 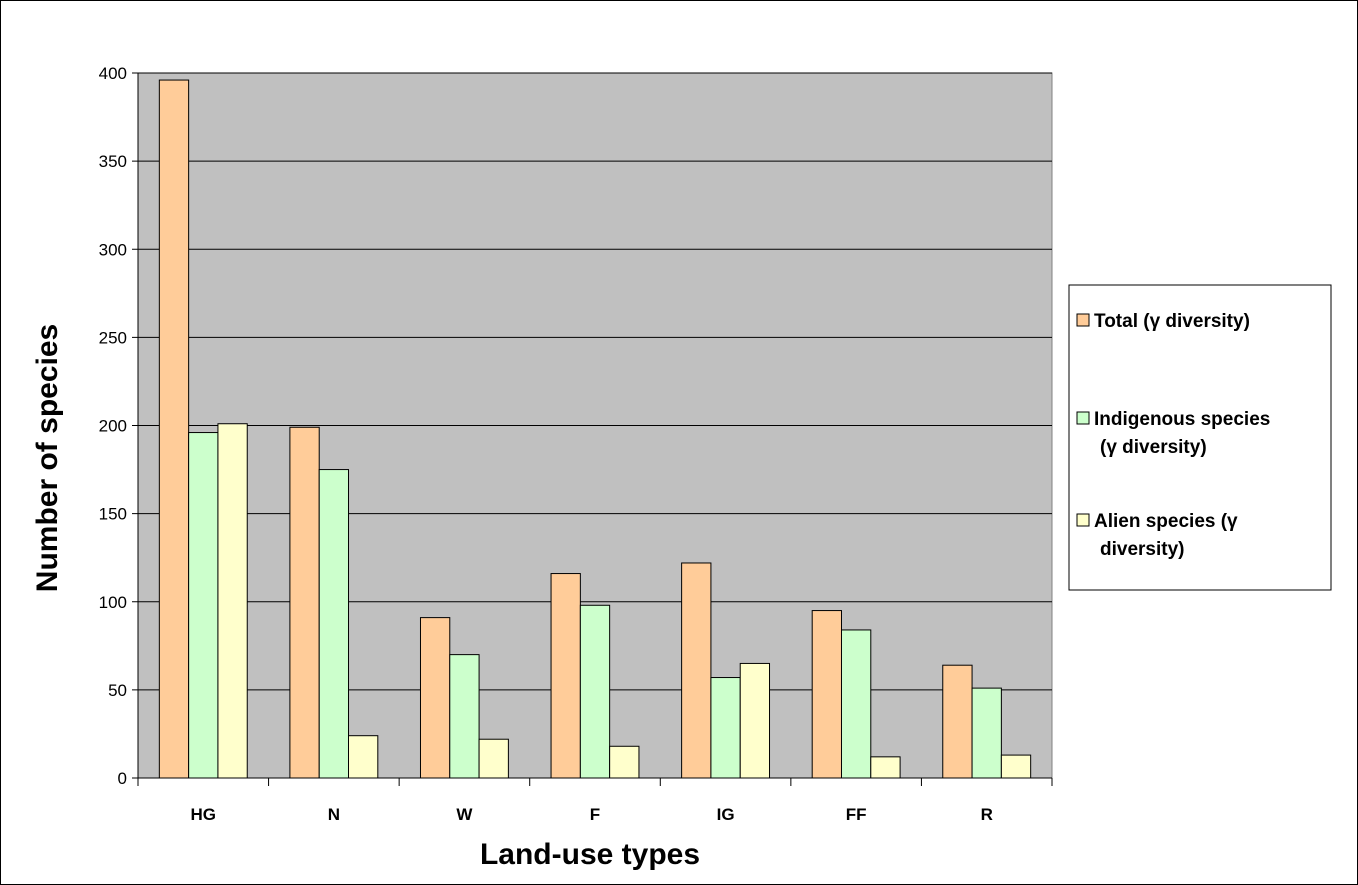 What do you see at coordinates (113, 514) in the screenshot?
I see `y-tick-label: 150` at bounding box center [113, 514].